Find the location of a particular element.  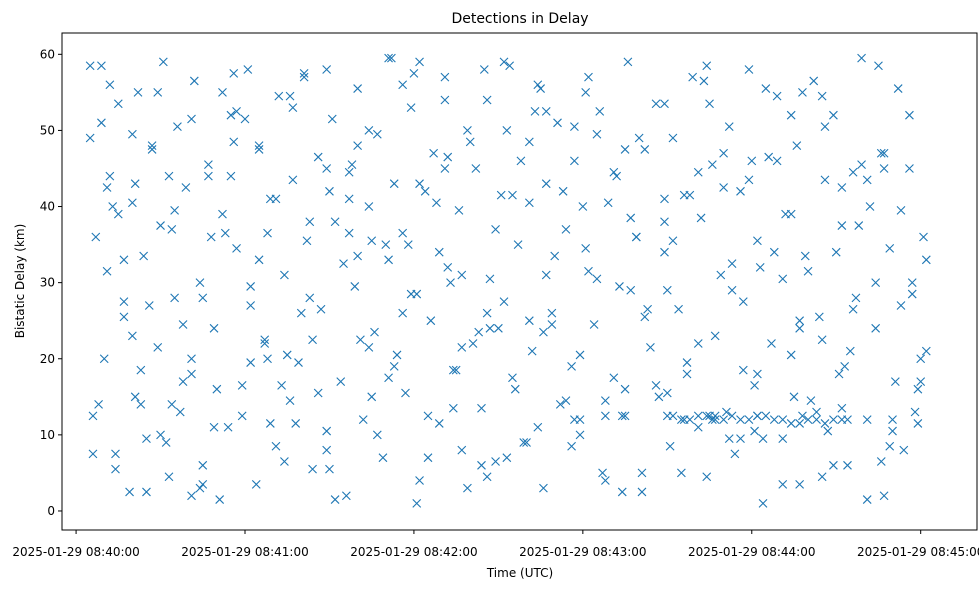

y-axis-ticks: 0 10 20 30 40 50 60 is located at coordinates (51, 282).